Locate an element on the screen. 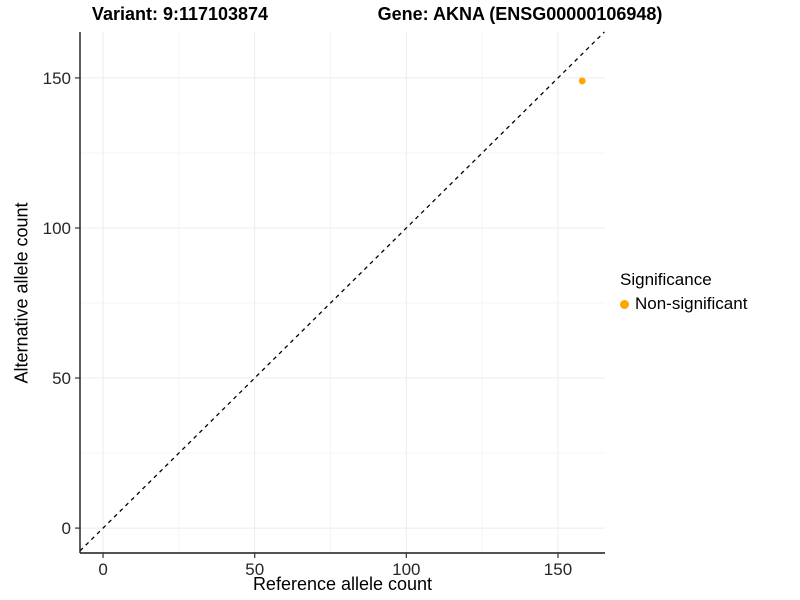  legend: Significance Non-significant is located at coordinates (683, 292).